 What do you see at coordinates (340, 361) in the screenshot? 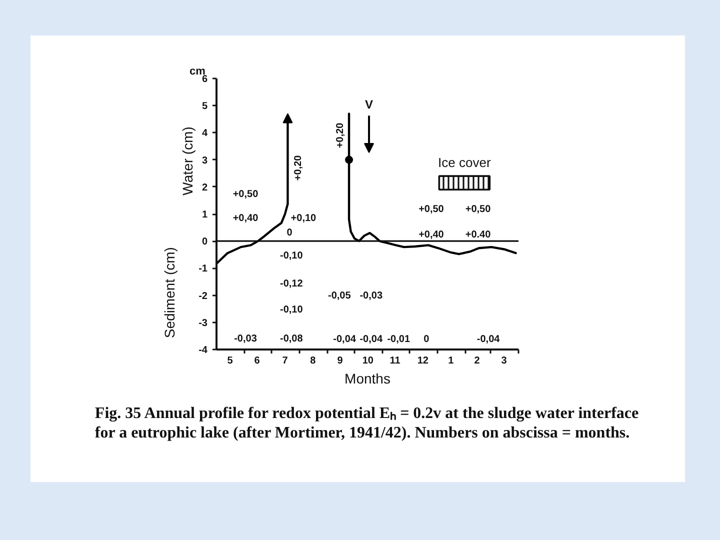
I see `x-tick-label: 9` at bounding box center [340, 361].